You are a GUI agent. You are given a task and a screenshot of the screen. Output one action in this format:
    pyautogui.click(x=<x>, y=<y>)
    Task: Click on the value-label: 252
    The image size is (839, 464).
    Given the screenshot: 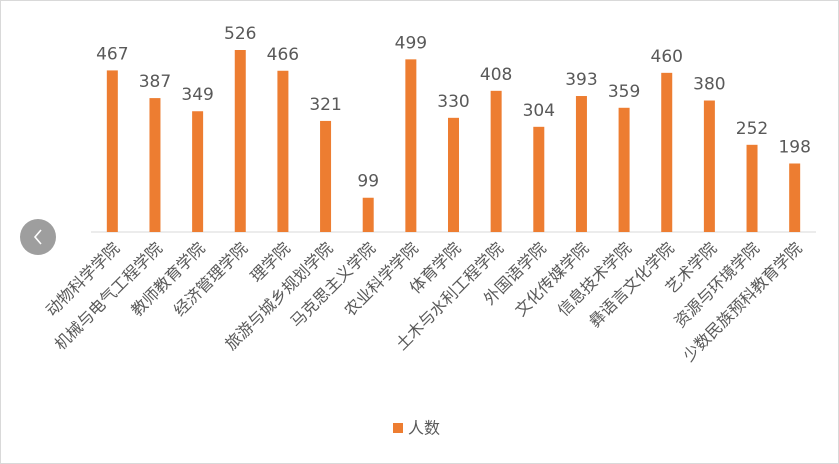 What is the action you would take?
    pyautogui.click(x=752, y=129)
    